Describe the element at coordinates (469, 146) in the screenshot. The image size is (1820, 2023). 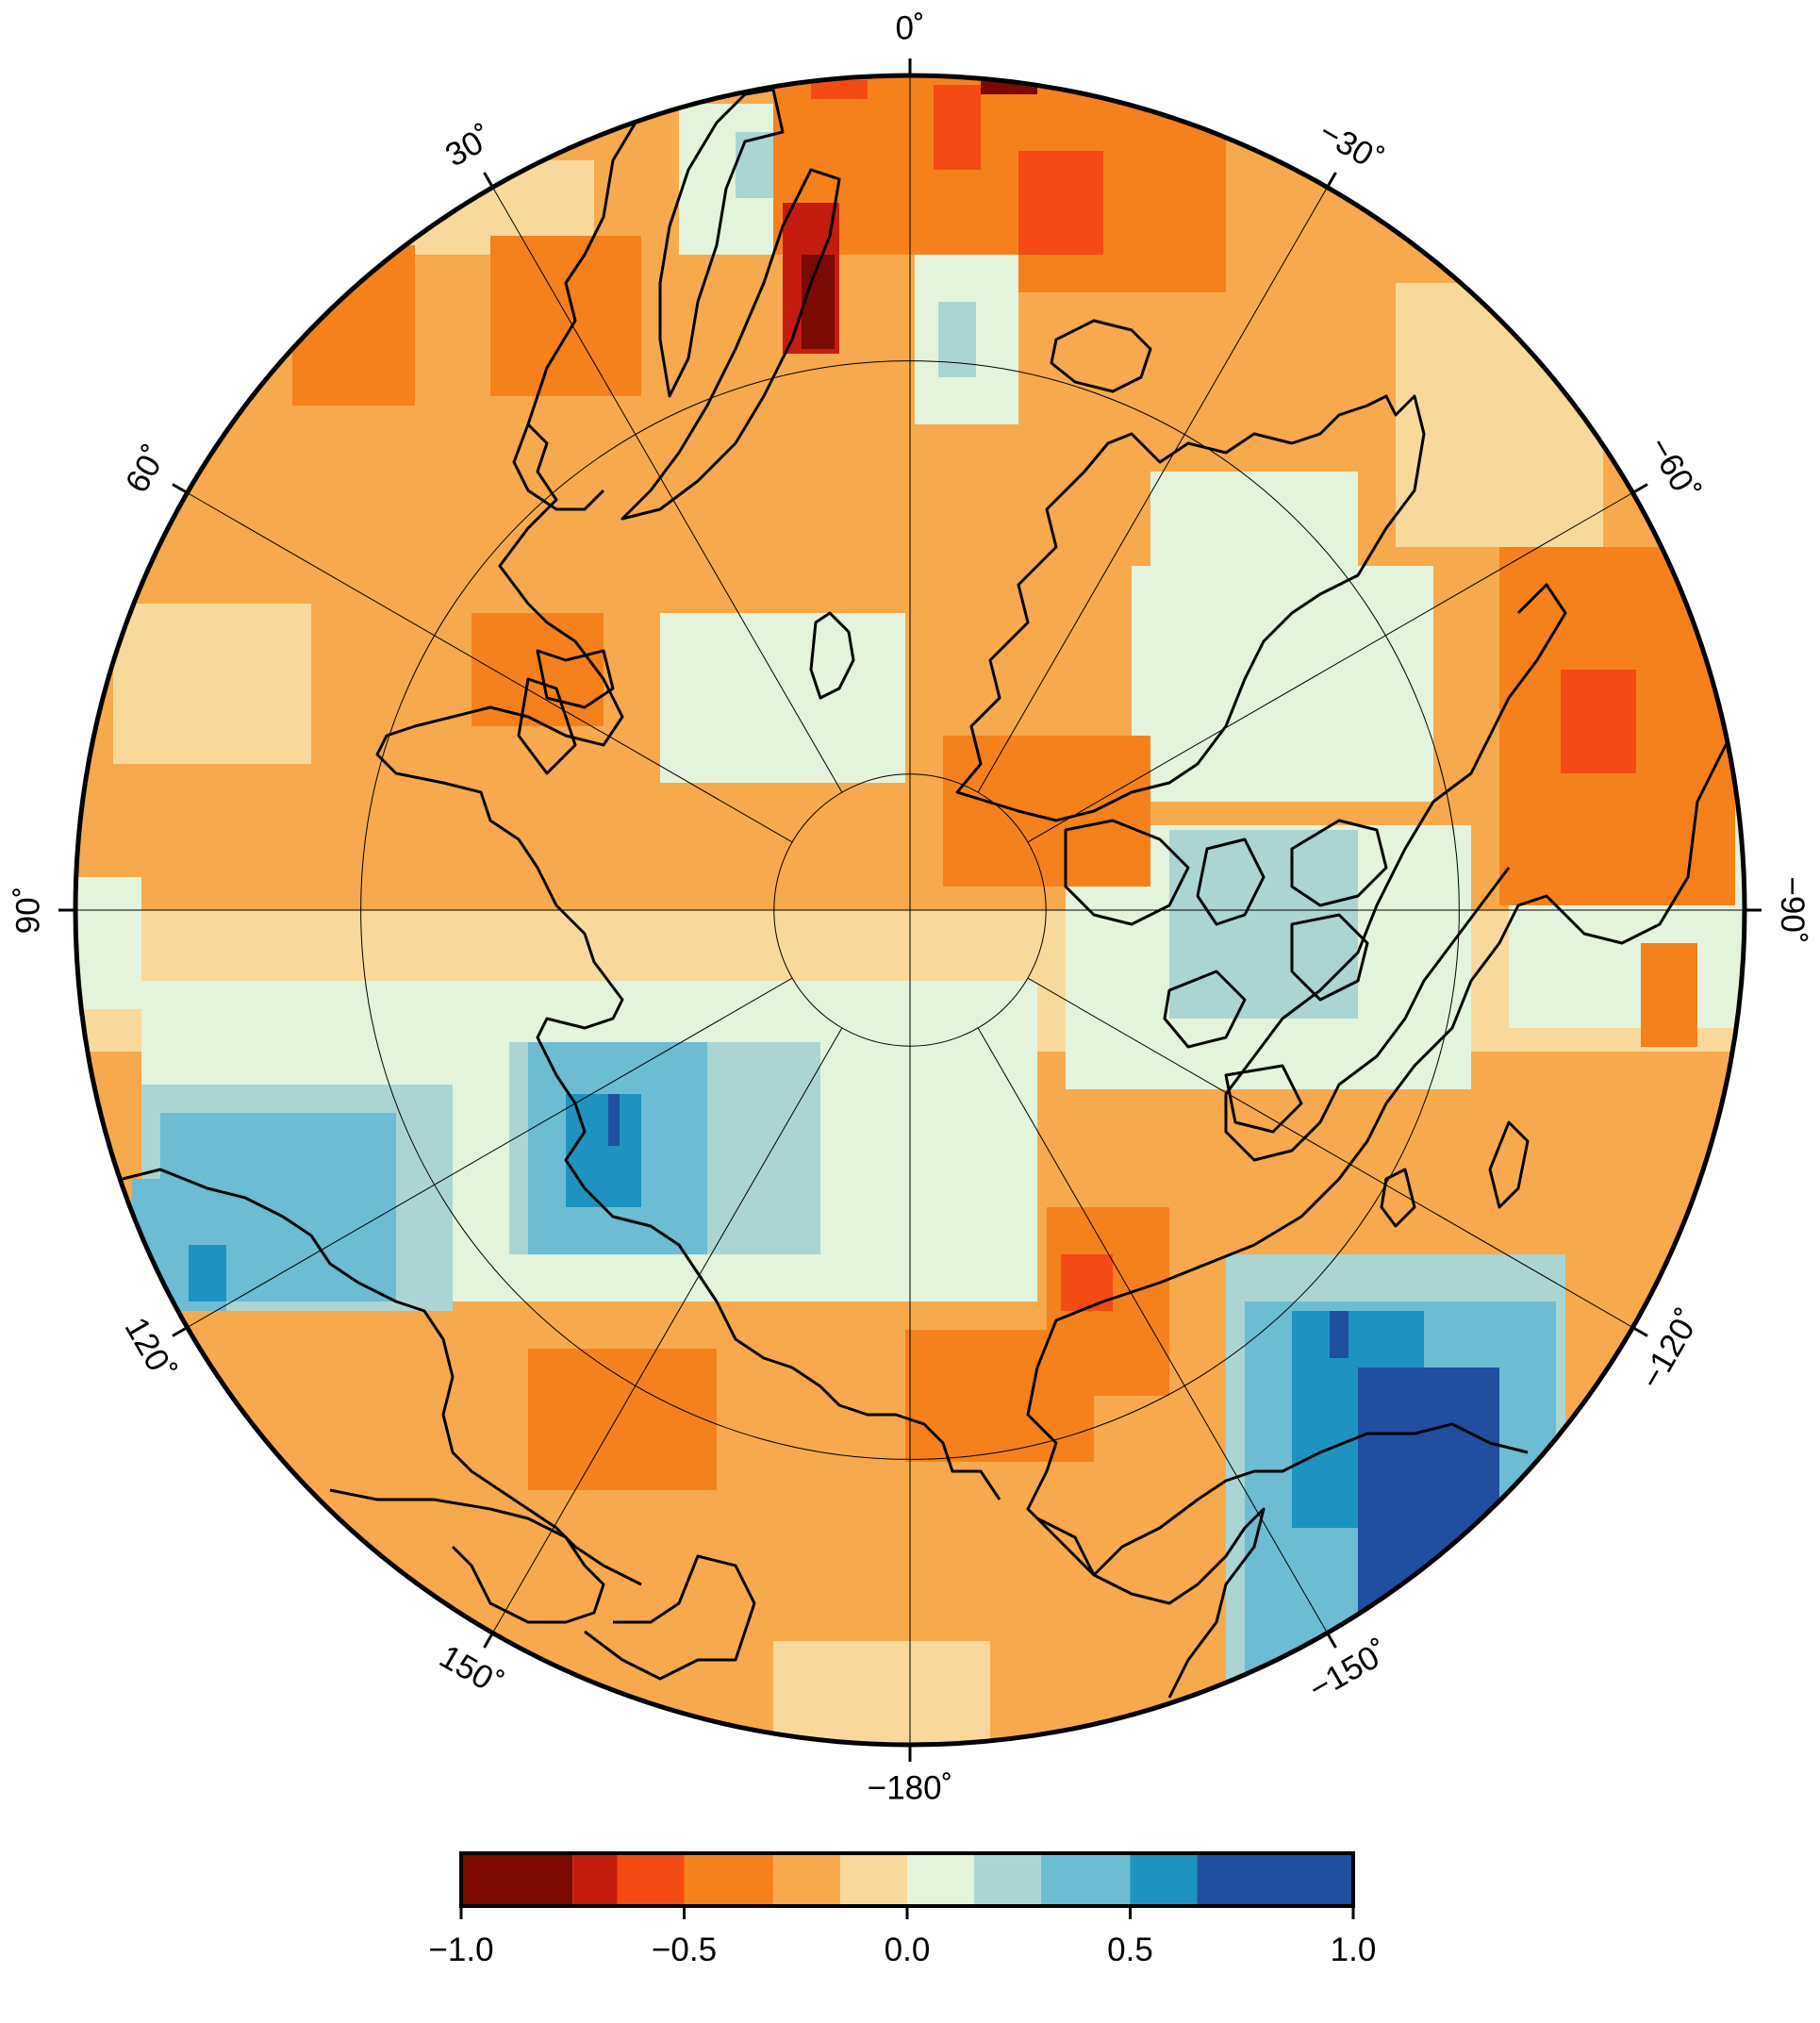
I see `longitude-label: 30˚` at that location.